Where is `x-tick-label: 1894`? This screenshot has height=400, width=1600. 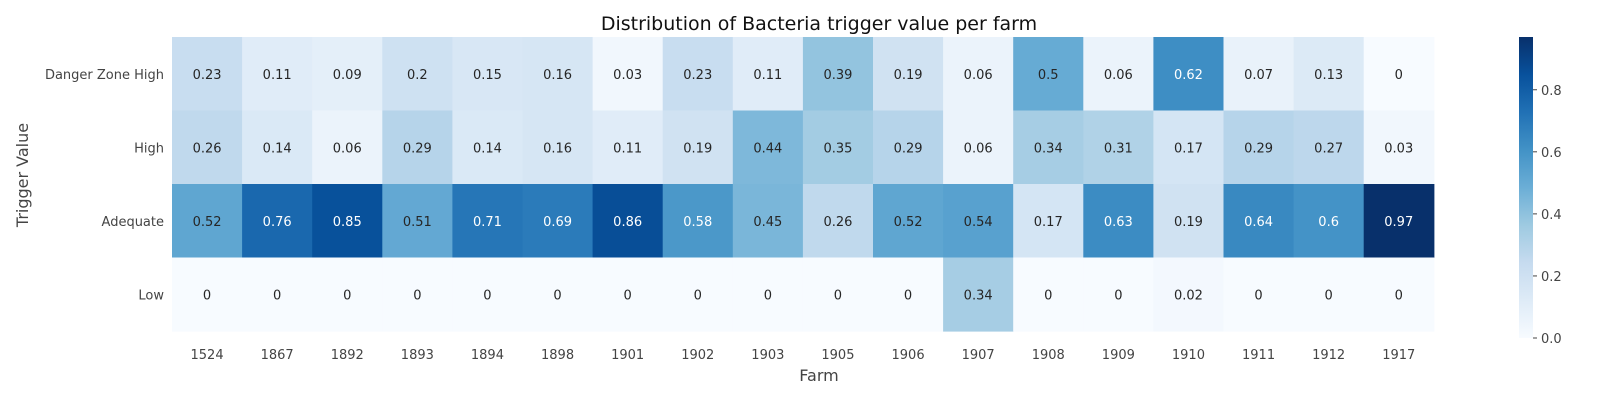 x-tick-label: 1894 is located at coordinates (487, 355).